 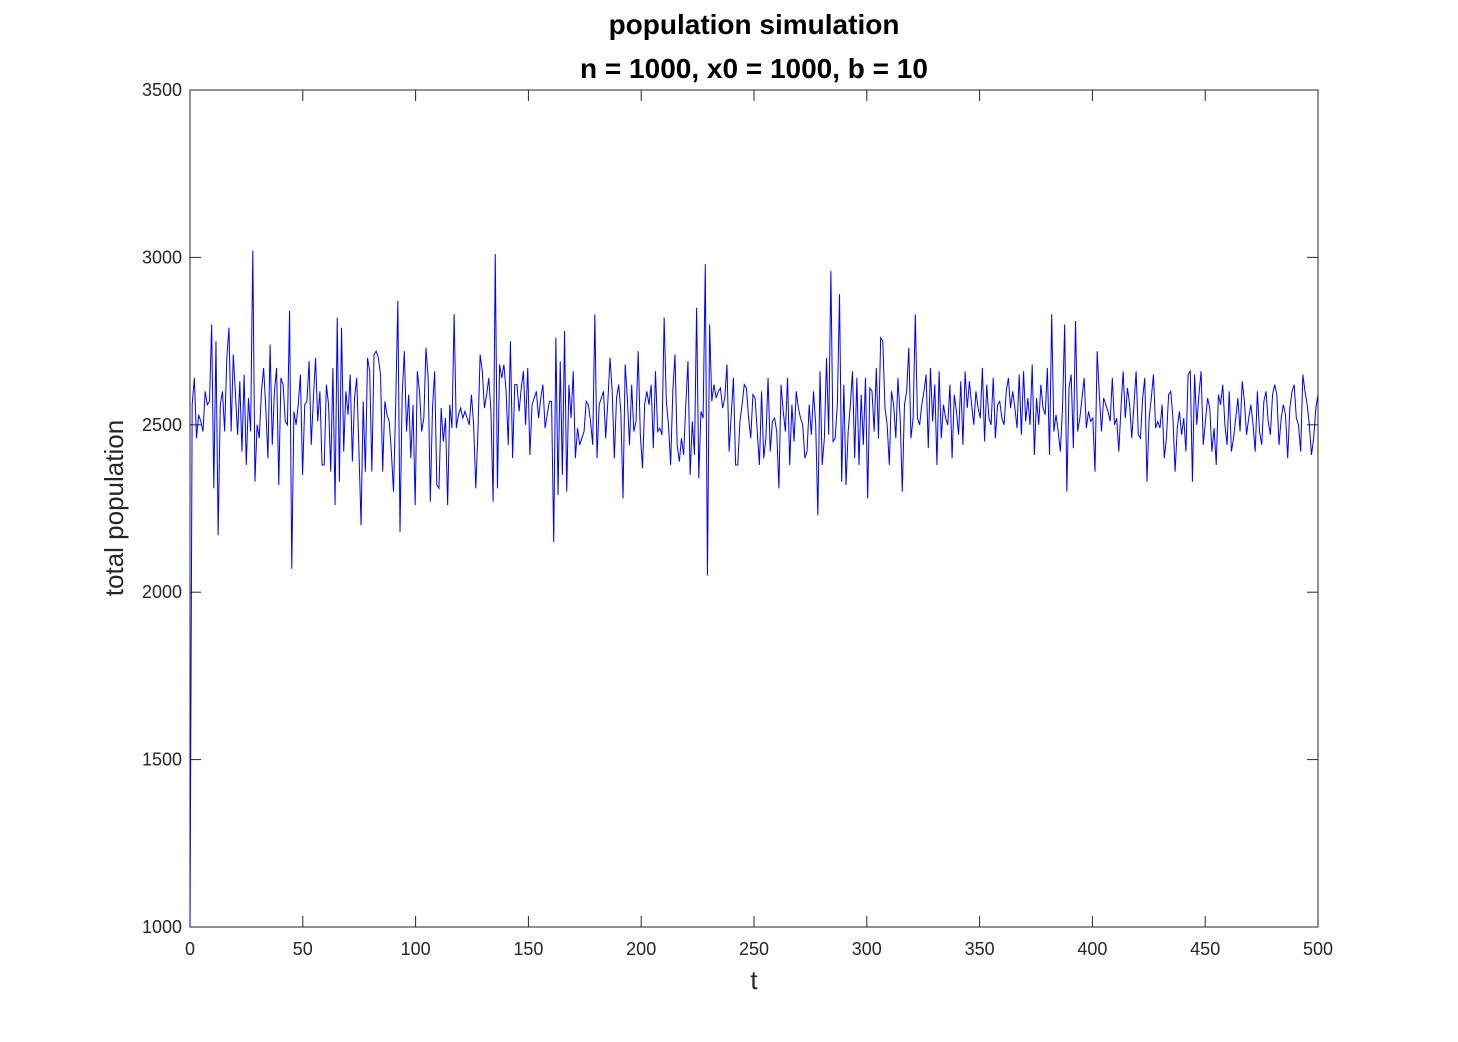 I want to click on x-tick-label: 0, so click(x=190, y=949).